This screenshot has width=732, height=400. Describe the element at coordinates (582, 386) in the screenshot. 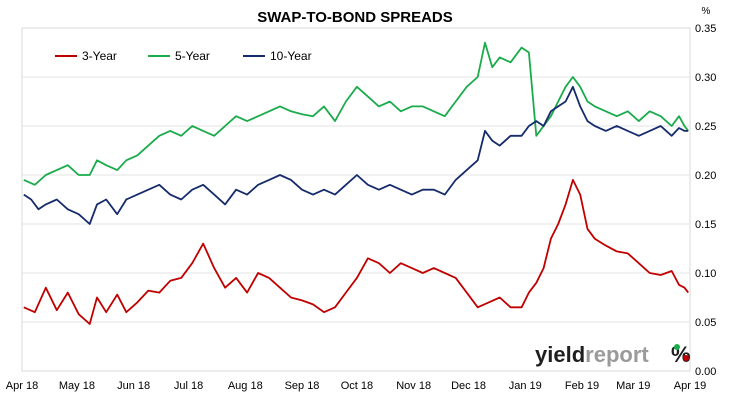

I see `x-tick-label: Feb 19` at that location.